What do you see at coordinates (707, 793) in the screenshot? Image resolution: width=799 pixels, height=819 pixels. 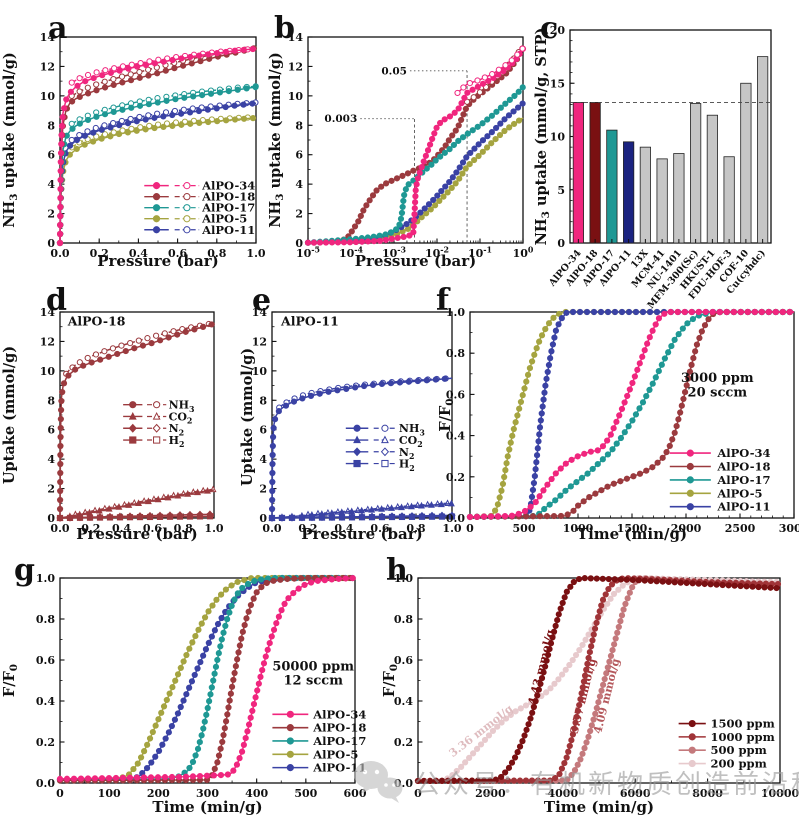 I see `svg-text: 8000` at bounding box center [707, 793].